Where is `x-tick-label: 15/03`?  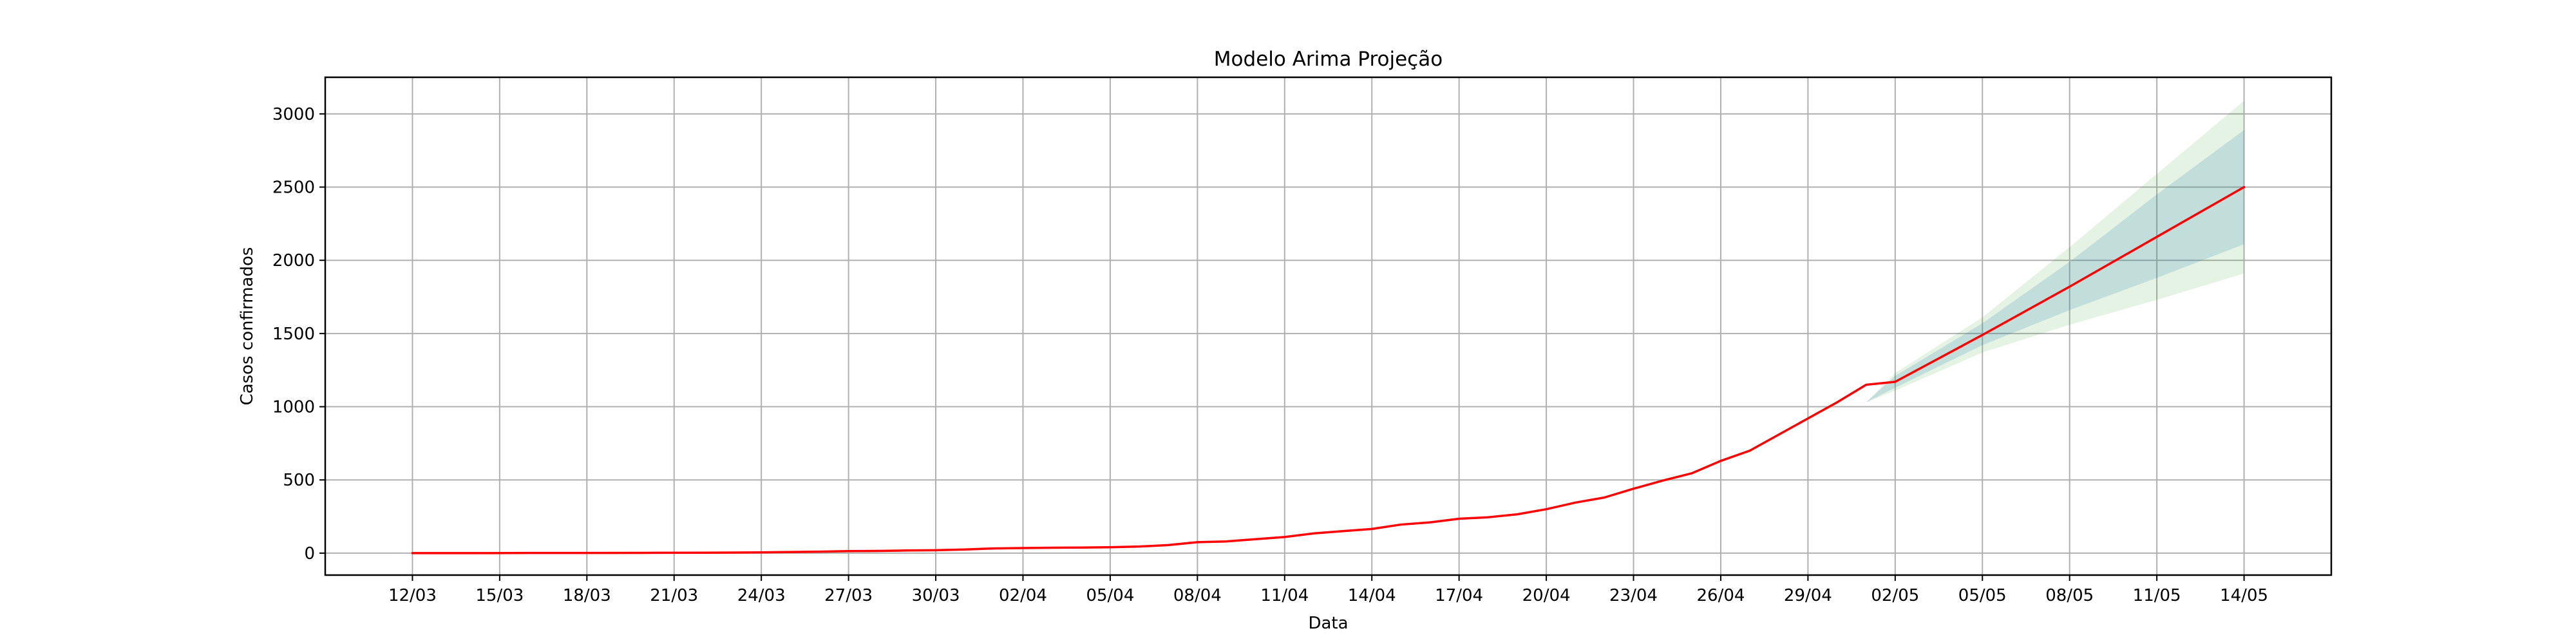 x-tick-label: 15/03 is located at coordinates (499, 595).